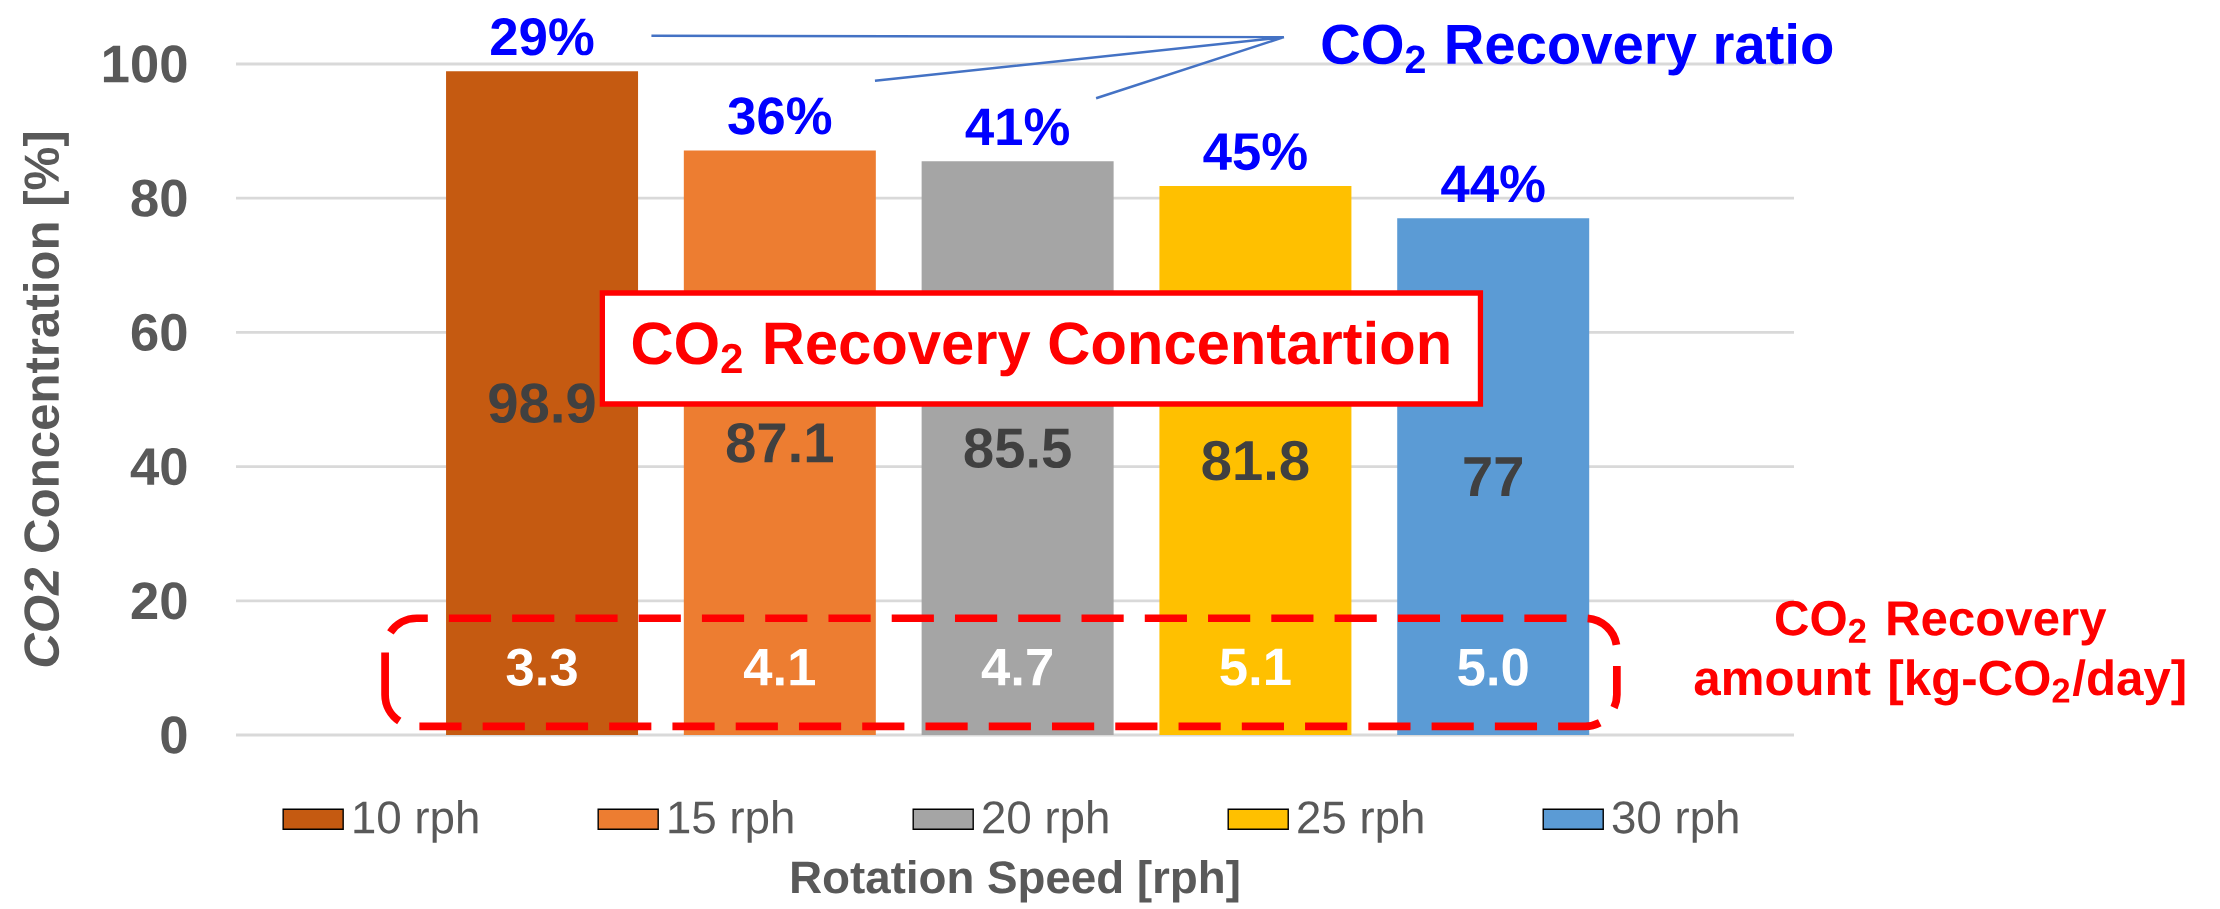 Image resolution: width=2220 pixels, height=909 pixels. I want to click on legend-label: 15 rph, so click(731, 821).